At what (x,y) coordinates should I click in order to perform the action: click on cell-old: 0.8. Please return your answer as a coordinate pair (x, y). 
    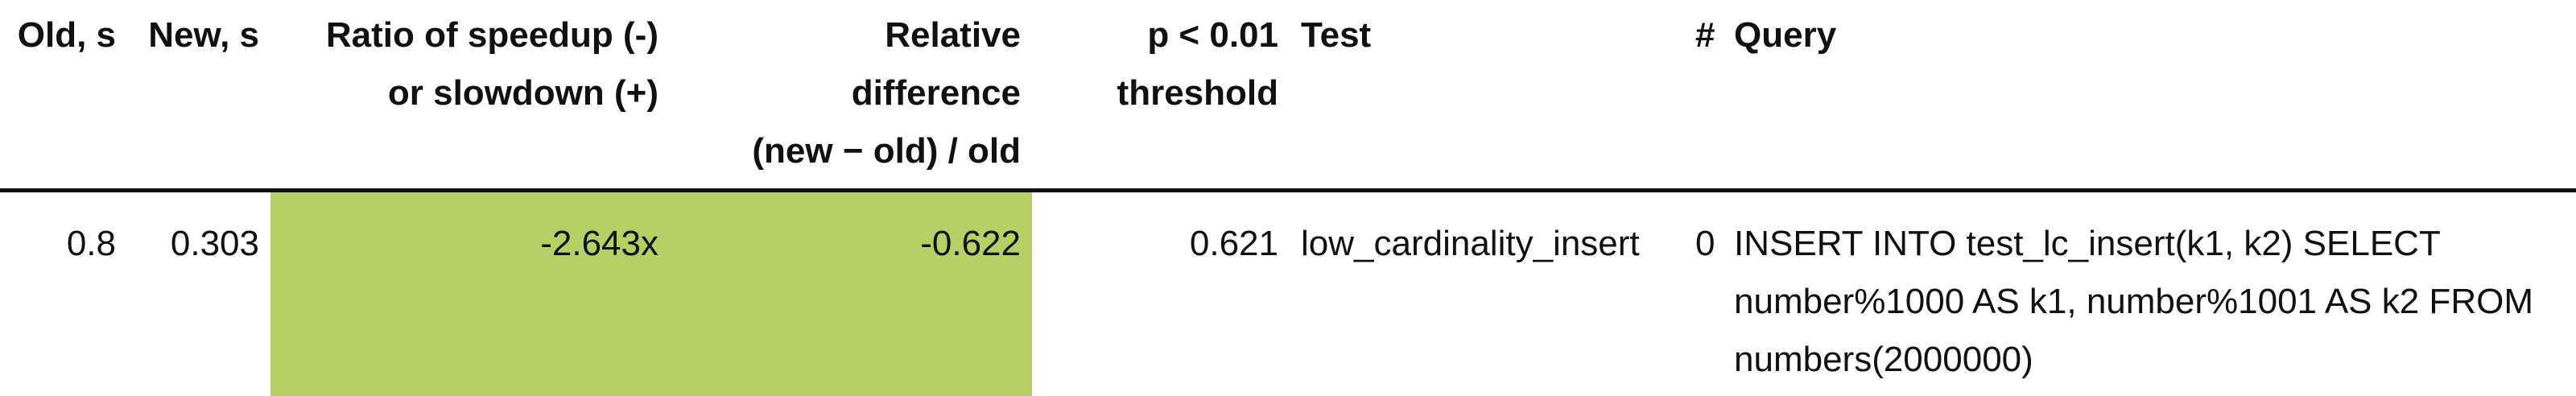
    Looking at the image, I should click on (91, 243).